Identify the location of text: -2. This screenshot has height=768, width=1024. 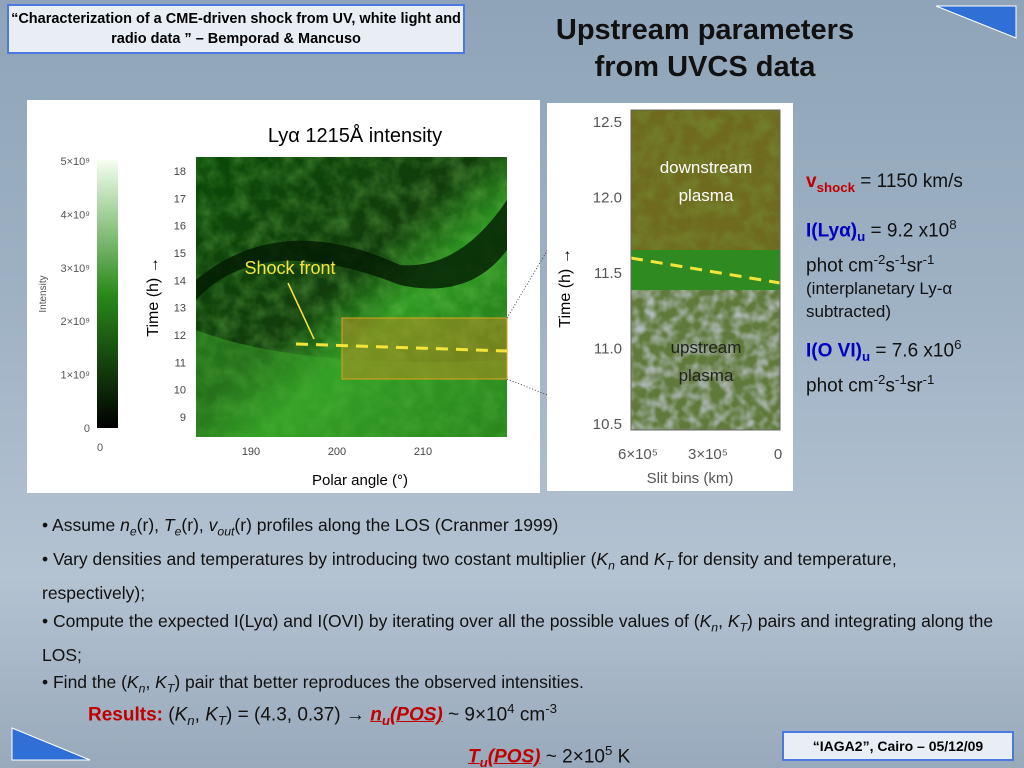
(879, 380).